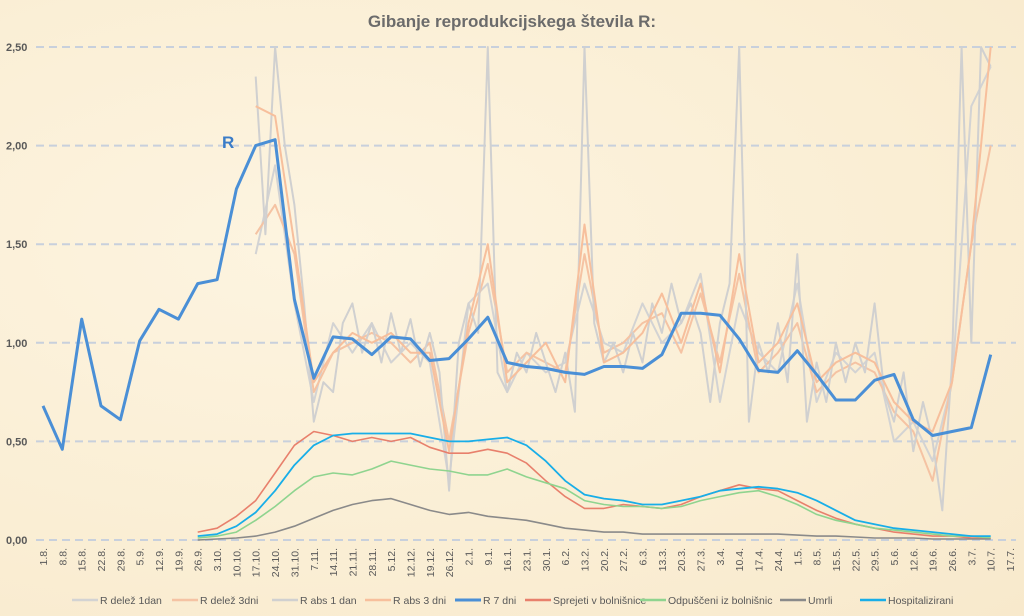 This screenshot has width=1024, height=616. Describe the element at coordinates (218, 559) in the screenshot. I see `x-tick-label: 3.10.` at that location.